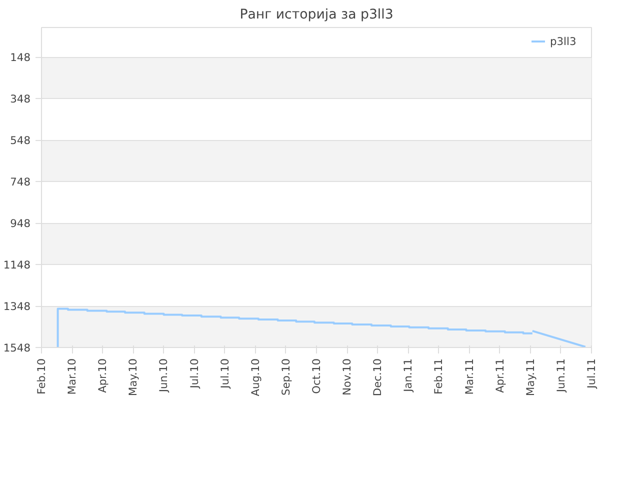  Describe the element at coordinates (499, 375) in the screenshot. I see `x-tick-label: Apr.11` at that location.